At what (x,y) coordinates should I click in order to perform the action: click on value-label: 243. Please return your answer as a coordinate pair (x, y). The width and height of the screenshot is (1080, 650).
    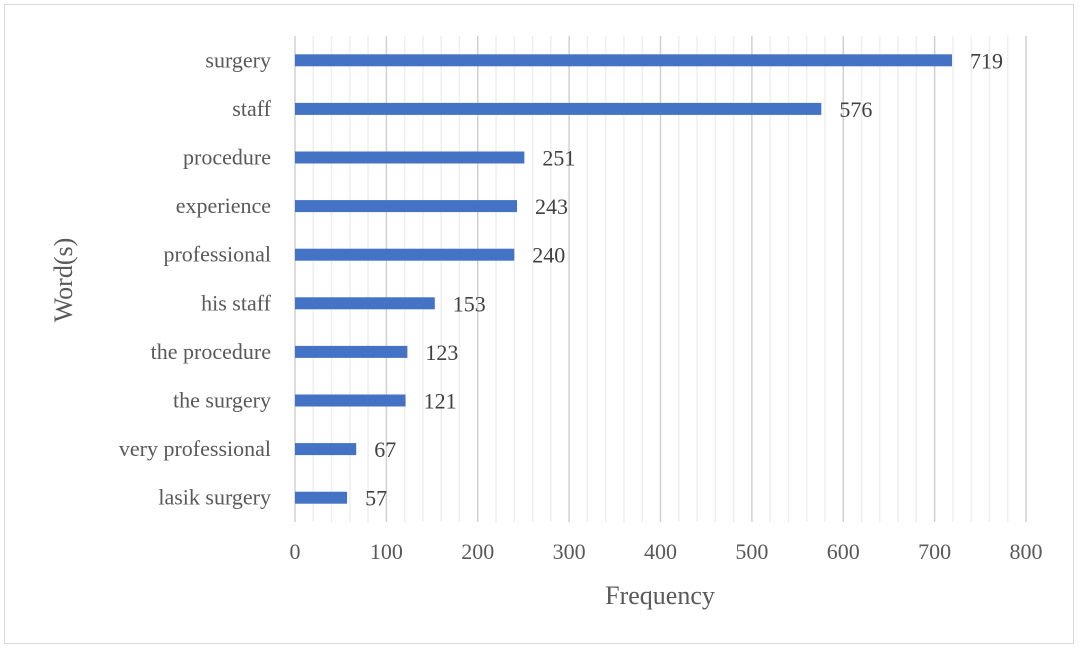
    Looking at the image, I should click on (551, 206).